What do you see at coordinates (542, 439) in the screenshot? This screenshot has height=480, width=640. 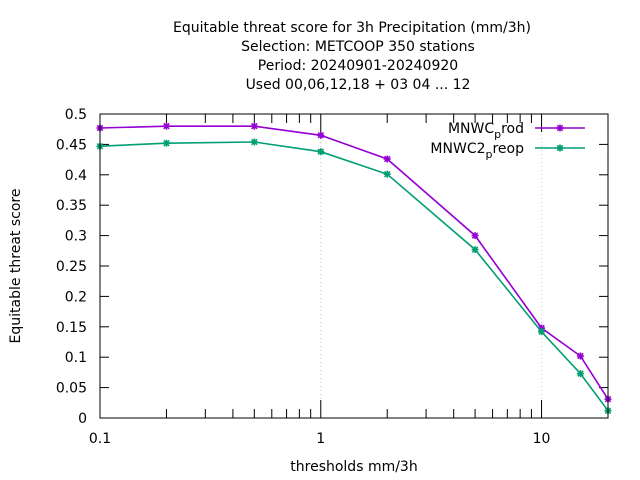 I see `x-tick-label-2: 10` at bounding box center [542, 439].